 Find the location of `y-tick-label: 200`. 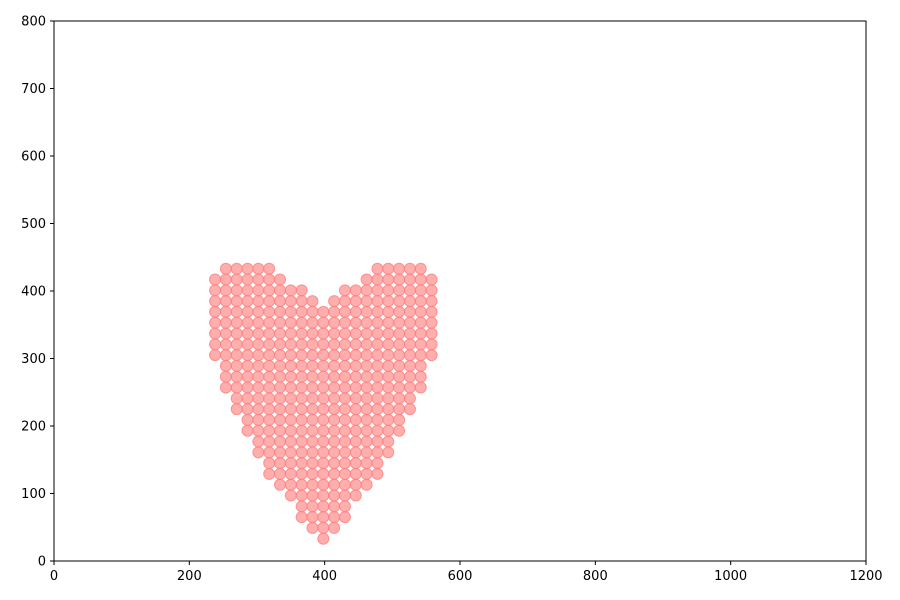

y-tick-label: 200 is located at coordinates (33, 427).